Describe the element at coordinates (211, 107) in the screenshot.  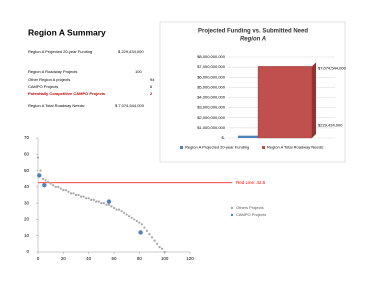
I see `y-tick-label: $3,000,000,000` at that location.